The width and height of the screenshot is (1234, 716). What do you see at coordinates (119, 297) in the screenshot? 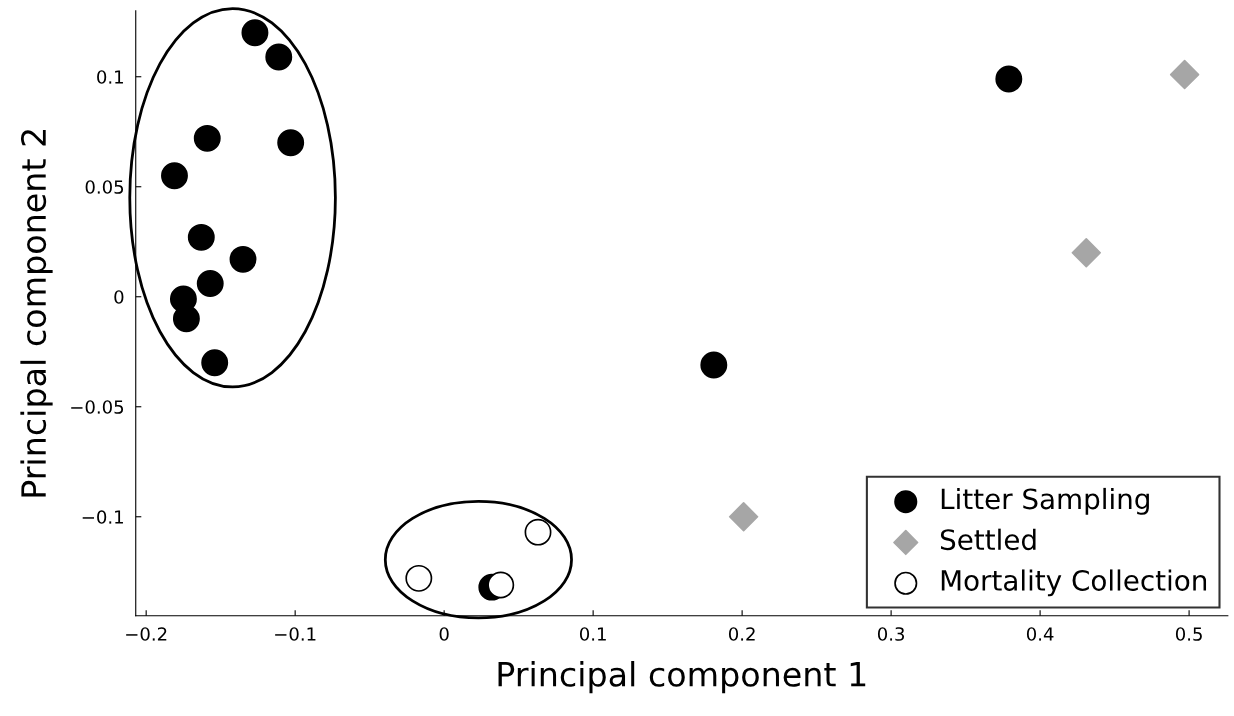
I see `y-tick-label: 0` at bounding box center [119, 297].